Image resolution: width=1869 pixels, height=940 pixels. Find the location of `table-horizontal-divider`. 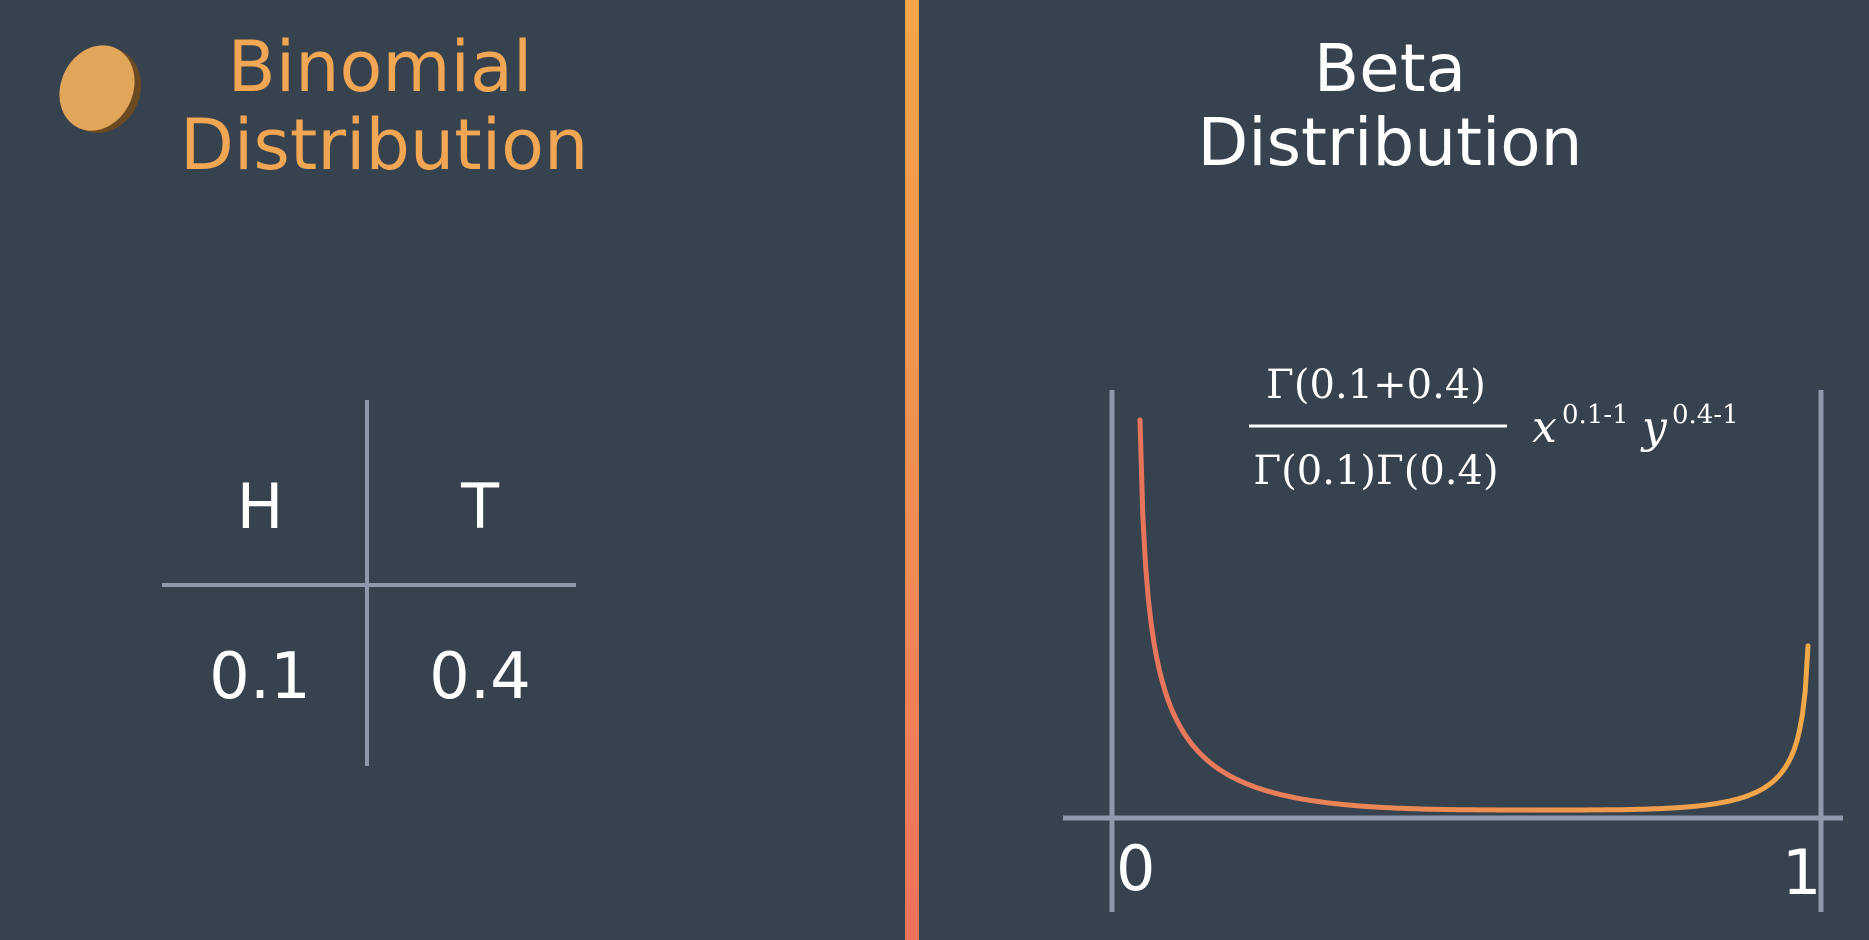

table-horizontal-divider is located at coordinates (369, 585).